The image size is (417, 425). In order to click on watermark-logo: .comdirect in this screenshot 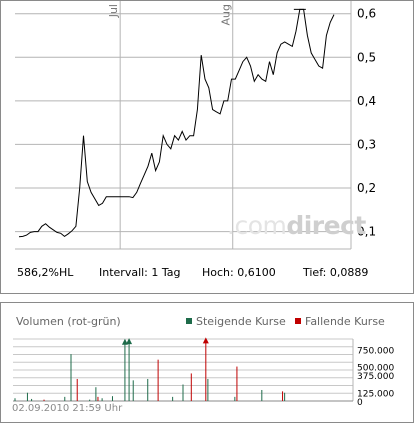, I will do `click(296, 225)`.